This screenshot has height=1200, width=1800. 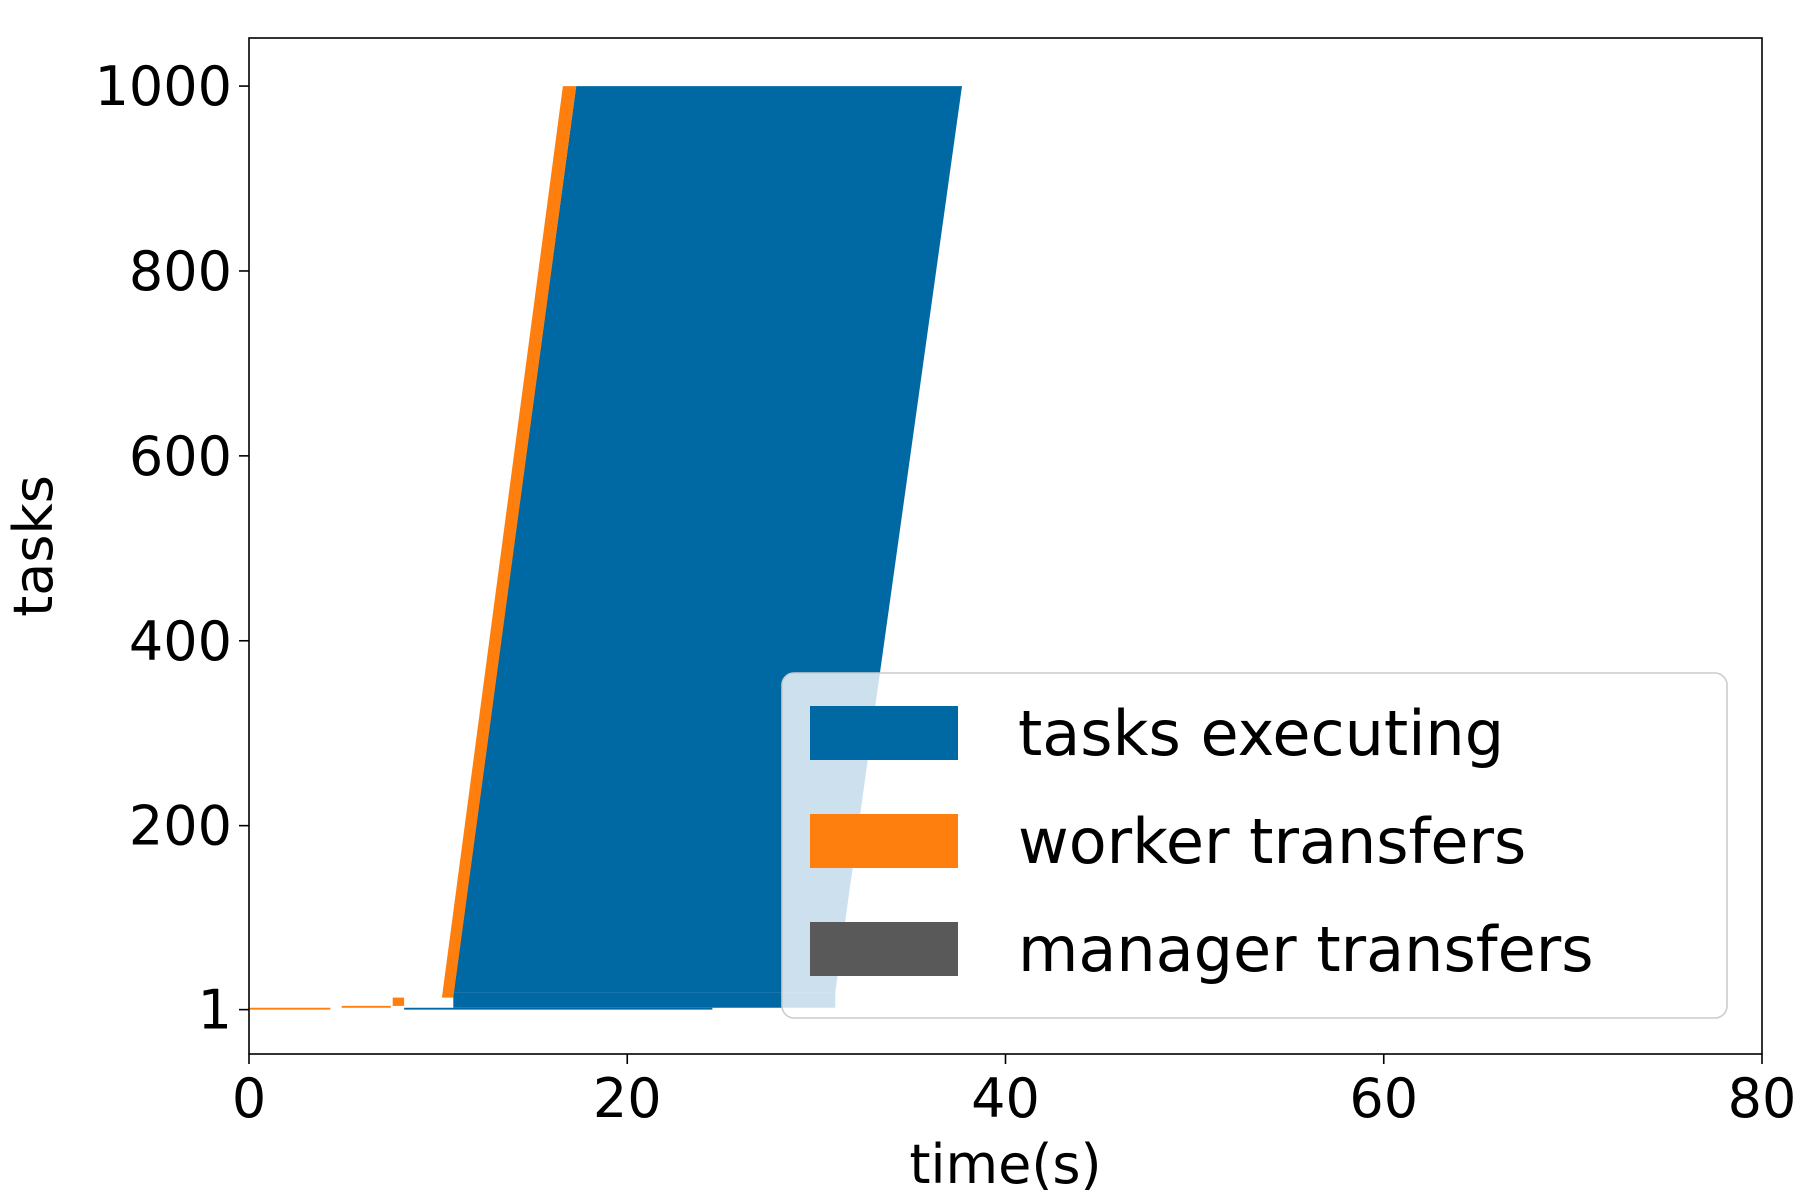 What do you see at coordinates (1005, 1098) in the screenshot?
I see `x-tick-label-2: 40` at bounding box center [1005, 1098].